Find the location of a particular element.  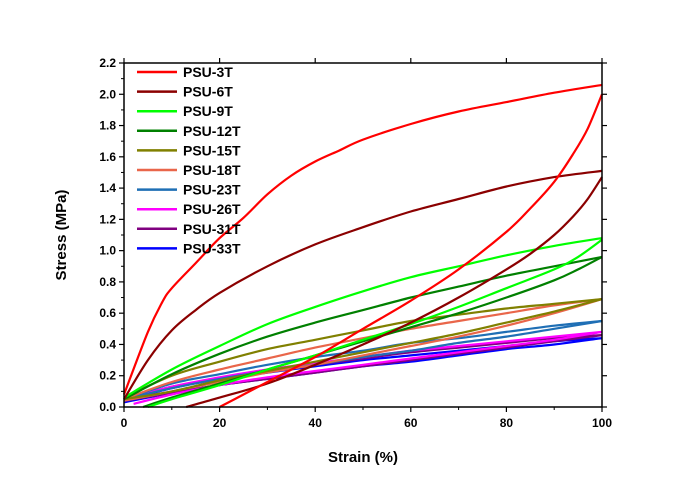

y-tick-label: 0.2 is located at coordinates (107, 376).